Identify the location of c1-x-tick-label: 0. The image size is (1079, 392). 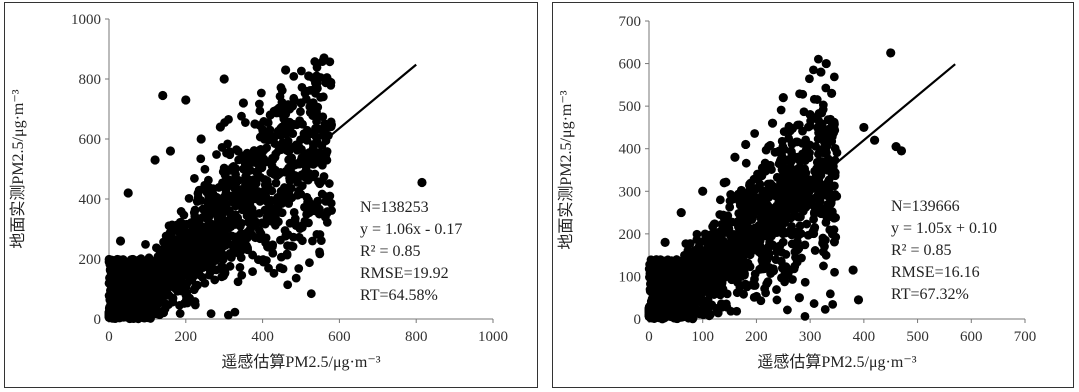
(649, 337).